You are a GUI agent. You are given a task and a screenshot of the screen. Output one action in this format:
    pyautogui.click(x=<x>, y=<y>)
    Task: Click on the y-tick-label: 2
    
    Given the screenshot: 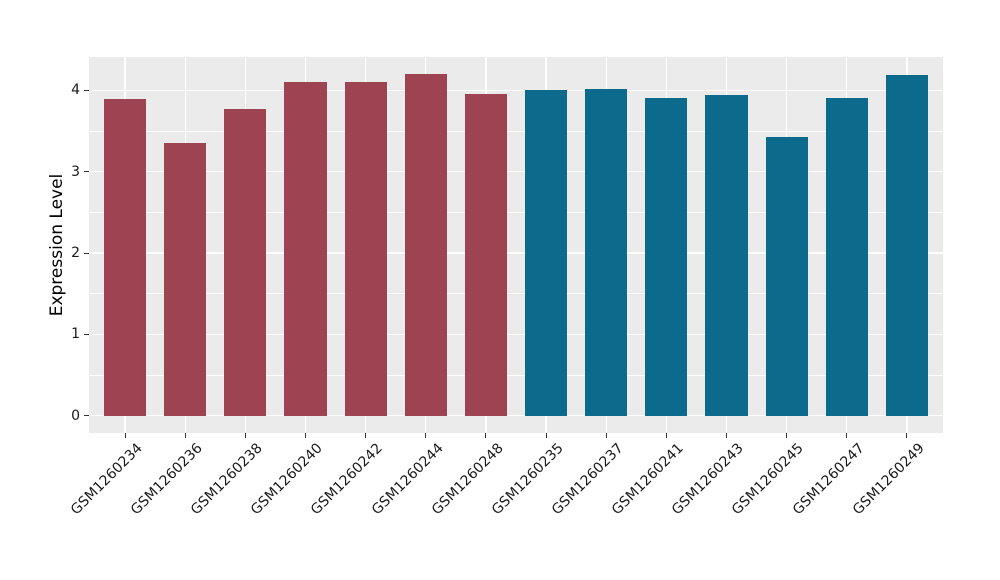 What is the action you would take?
    pyautogui.click(x=75, y=253)
    